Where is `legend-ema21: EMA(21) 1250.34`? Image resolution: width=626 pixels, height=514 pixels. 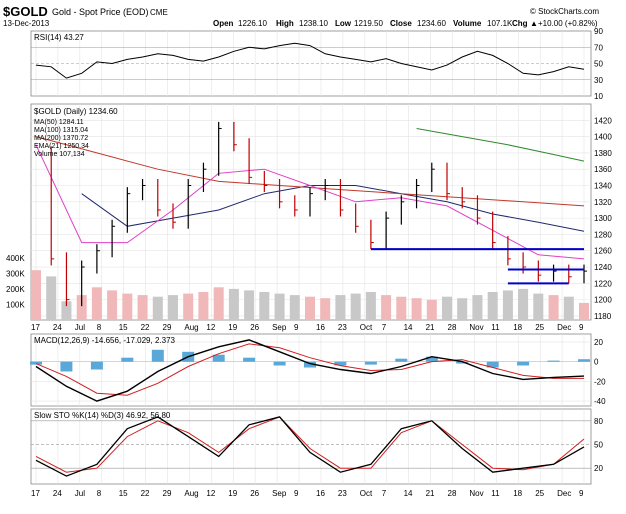
legend-ema21: EMA(21) 1250.34 is located at coordinates (61, 146).